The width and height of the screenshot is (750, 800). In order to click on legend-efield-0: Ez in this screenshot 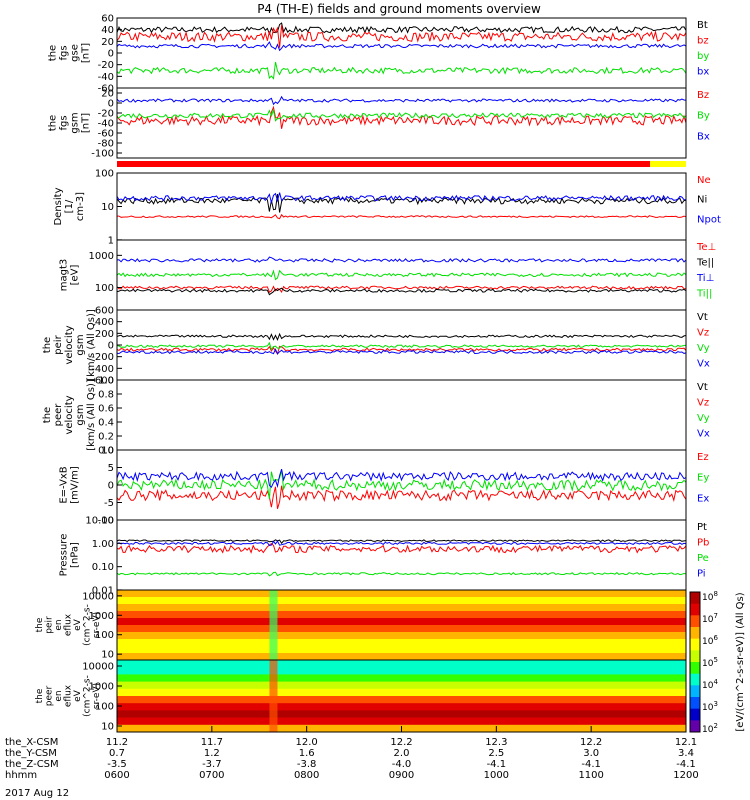, I will do `click(703, 457)`.